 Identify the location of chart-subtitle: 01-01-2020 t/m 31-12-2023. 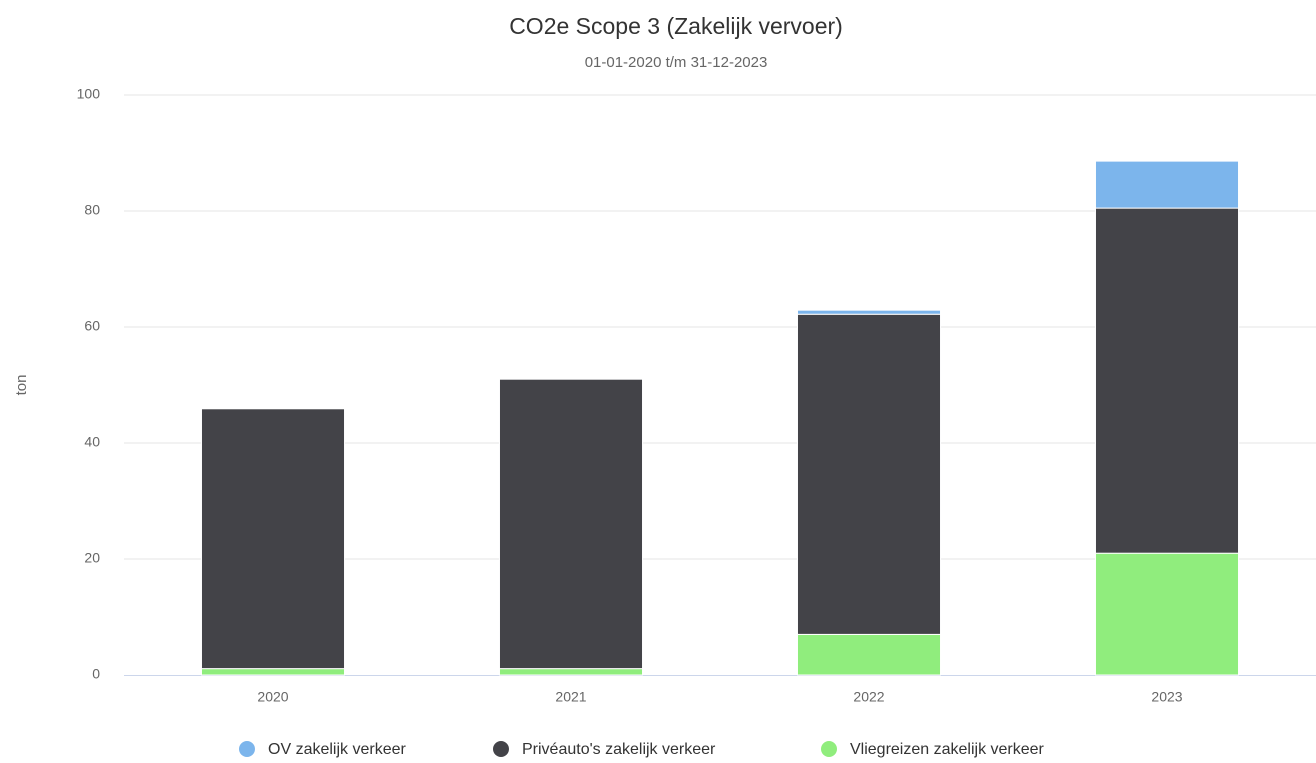
(676, 62).